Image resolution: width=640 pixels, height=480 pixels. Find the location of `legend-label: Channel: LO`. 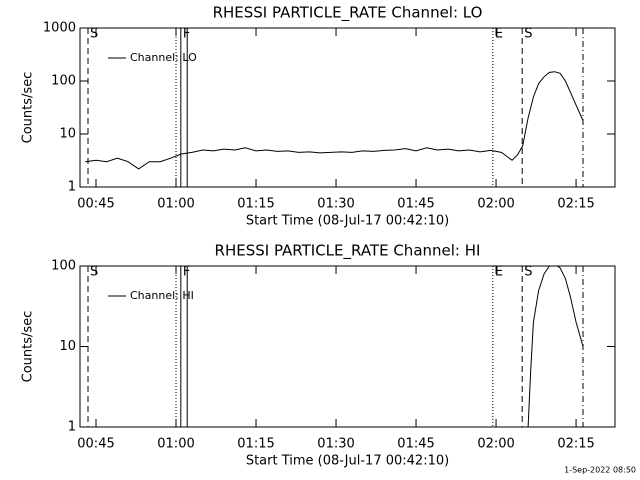

legend-label: Channel: LO is located at coordinates (163, 57).